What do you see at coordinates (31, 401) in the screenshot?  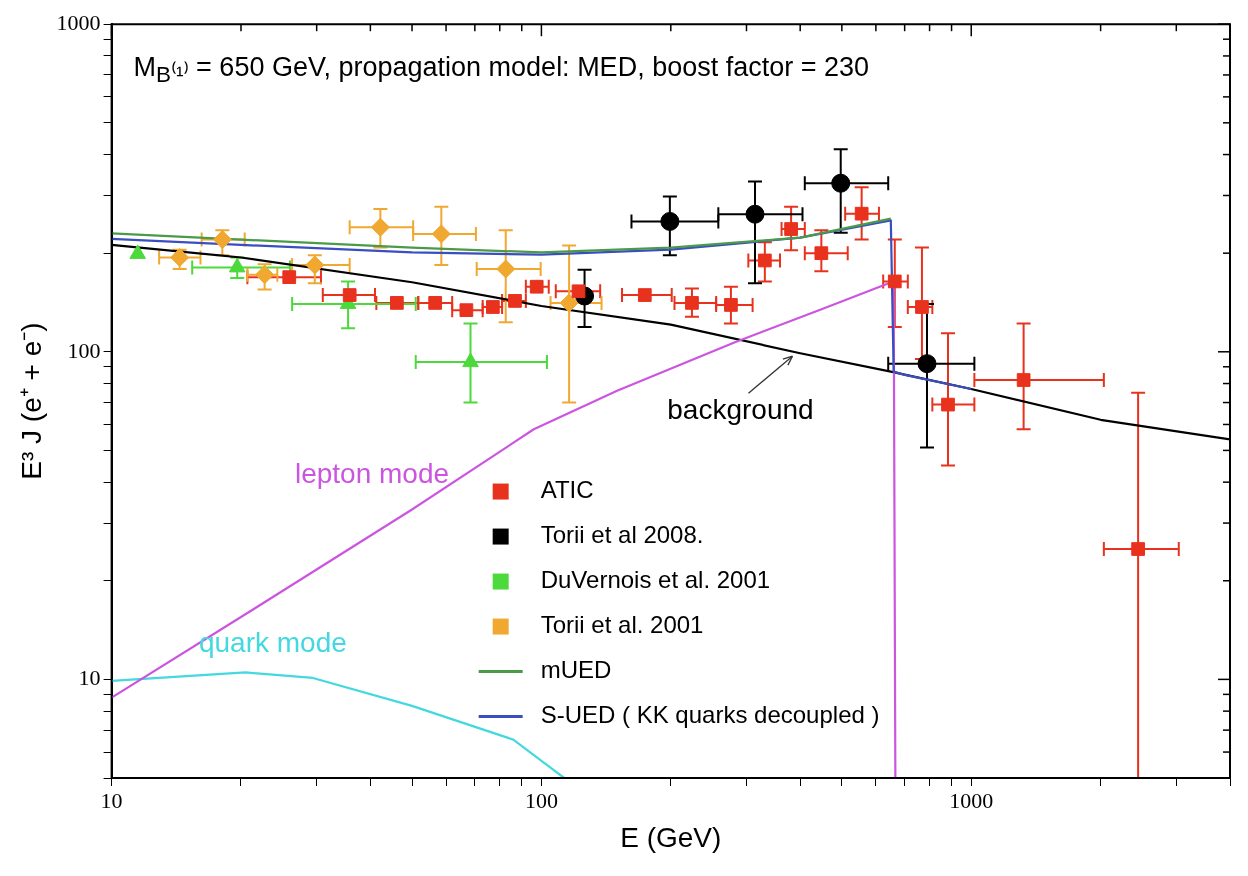 I see `y-axis-title: E³ J (e⁺ + e⁻)` at bounding box center [31, 401].